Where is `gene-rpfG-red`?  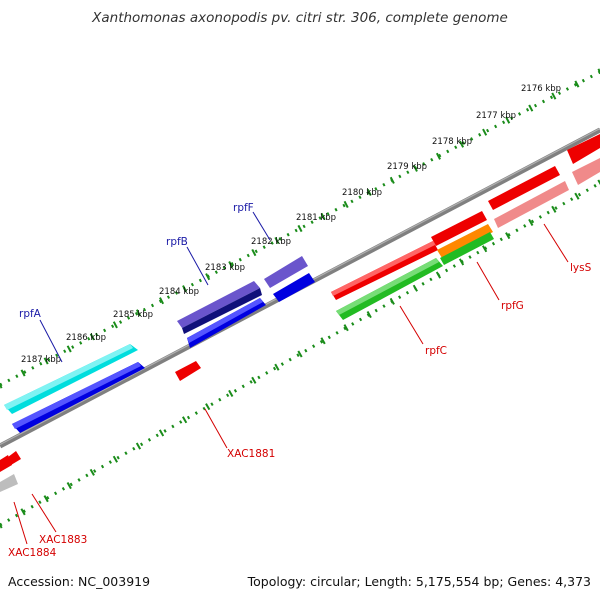 gene-rpfG-red is located at coordinates (459, 228).